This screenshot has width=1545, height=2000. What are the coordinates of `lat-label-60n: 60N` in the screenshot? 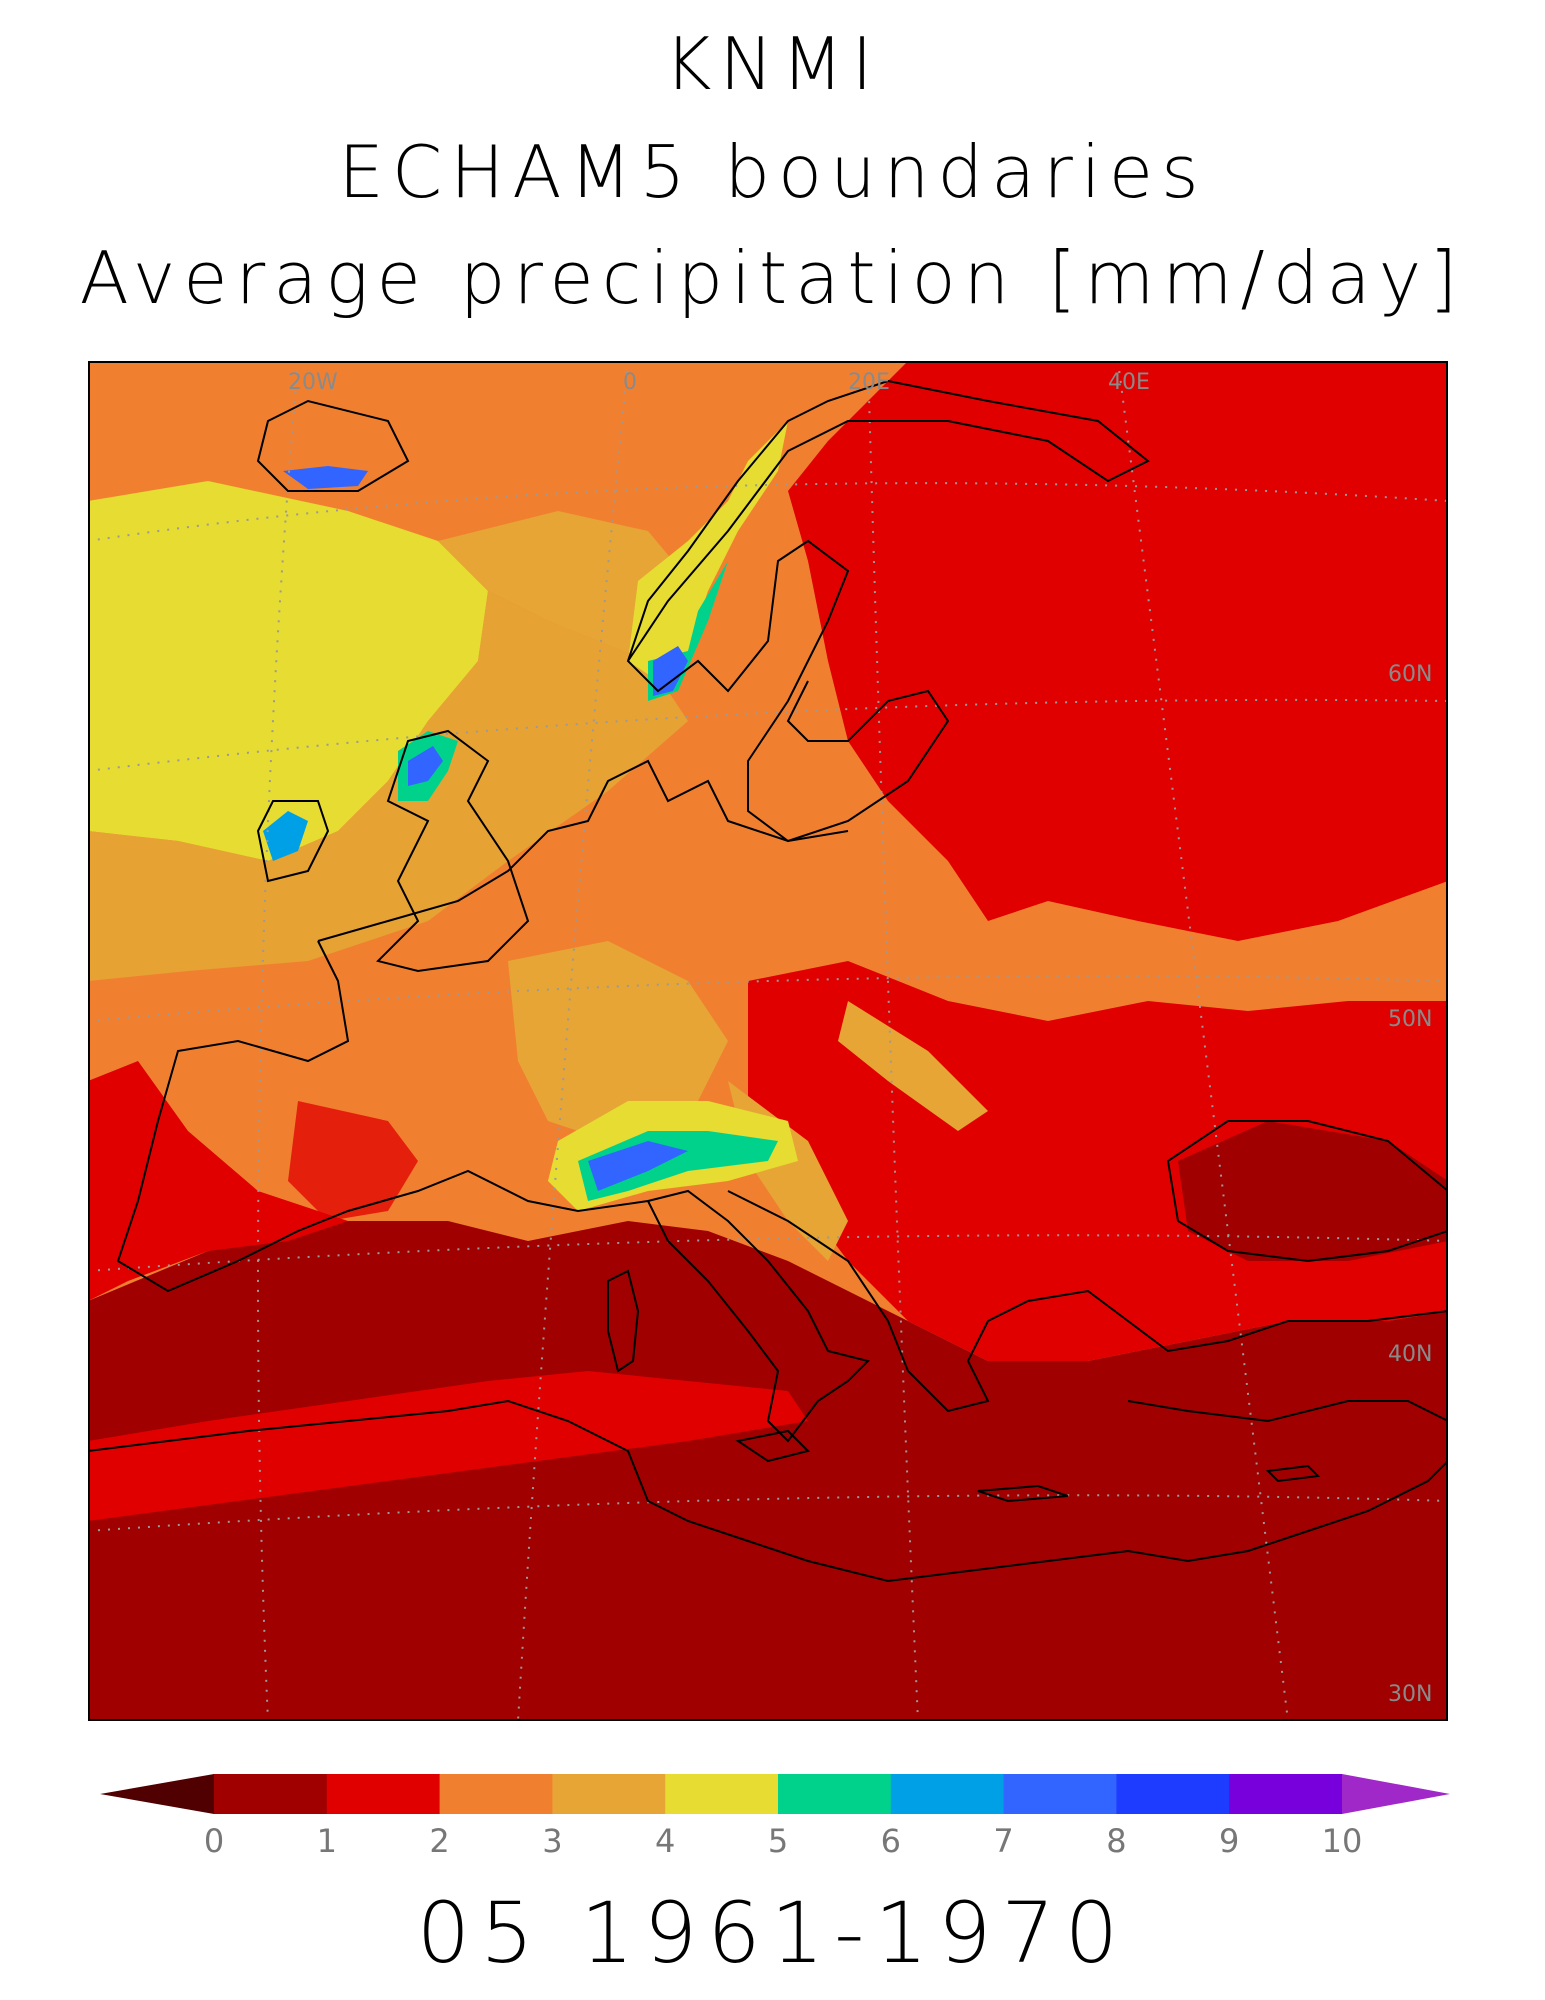 It's located at (1410, 674).